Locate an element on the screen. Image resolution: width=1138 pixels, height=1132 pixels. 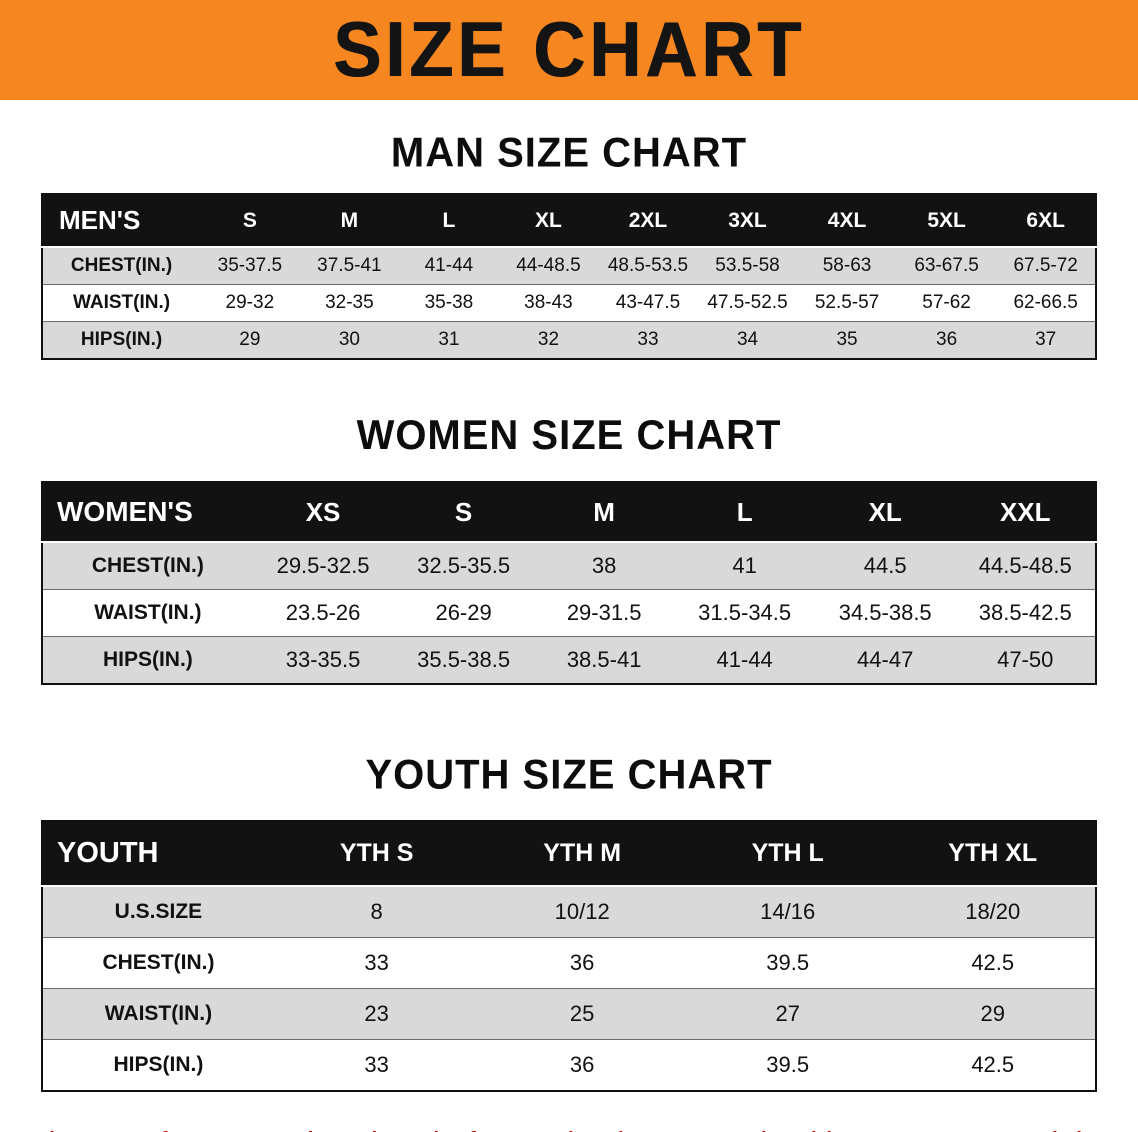
size-value-cell: 29.5-32.5 is located at coordinates (323, 566).